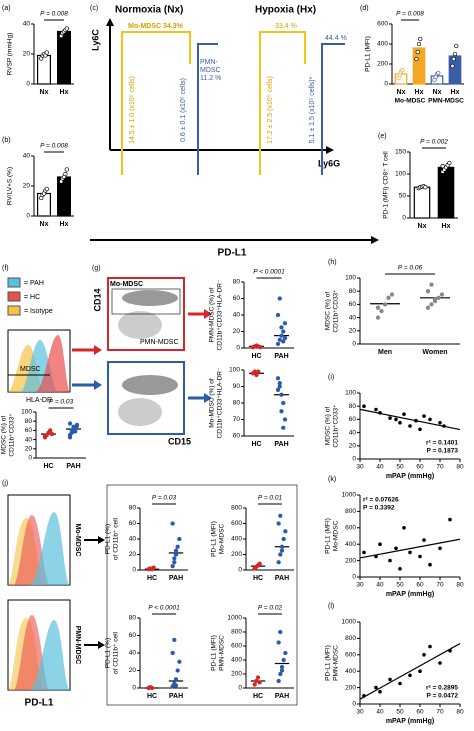 Image resolution: width=474 pixels, height=731 pixels. I want to click on stat-label: r² = 0.2895, so click(442, 688).